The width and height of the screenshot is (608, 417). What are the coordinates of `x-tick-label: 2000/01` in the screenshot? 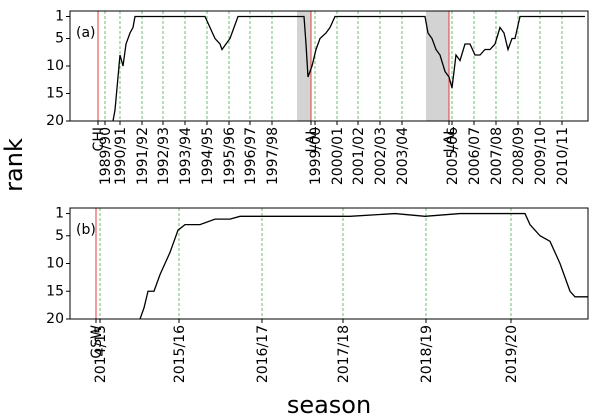 It's located at (338, 156).